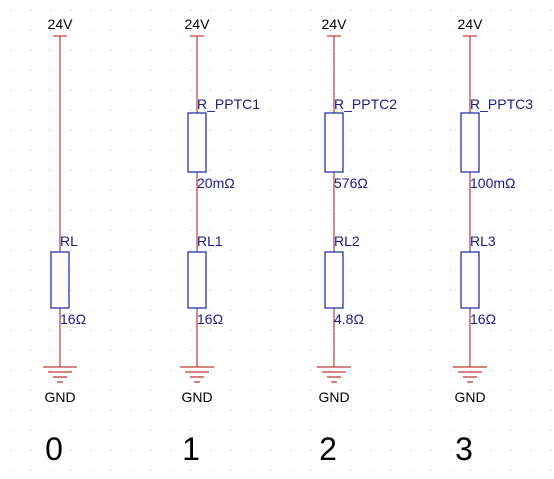 This screenshot has width=554, height=479. What do you see at coordinates (483, 241) in the screenshot?
I see `load-designator: RL3` at bounding box center [483, 241].